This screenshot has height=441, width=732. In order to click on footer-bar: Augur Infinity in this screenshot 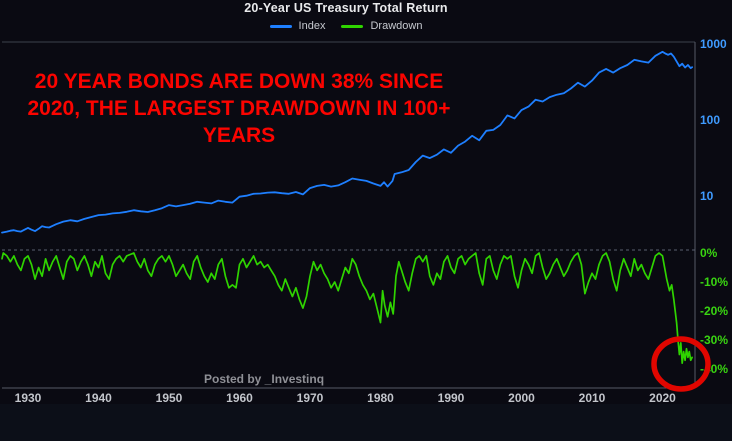, I will do `click(366, 422)`.